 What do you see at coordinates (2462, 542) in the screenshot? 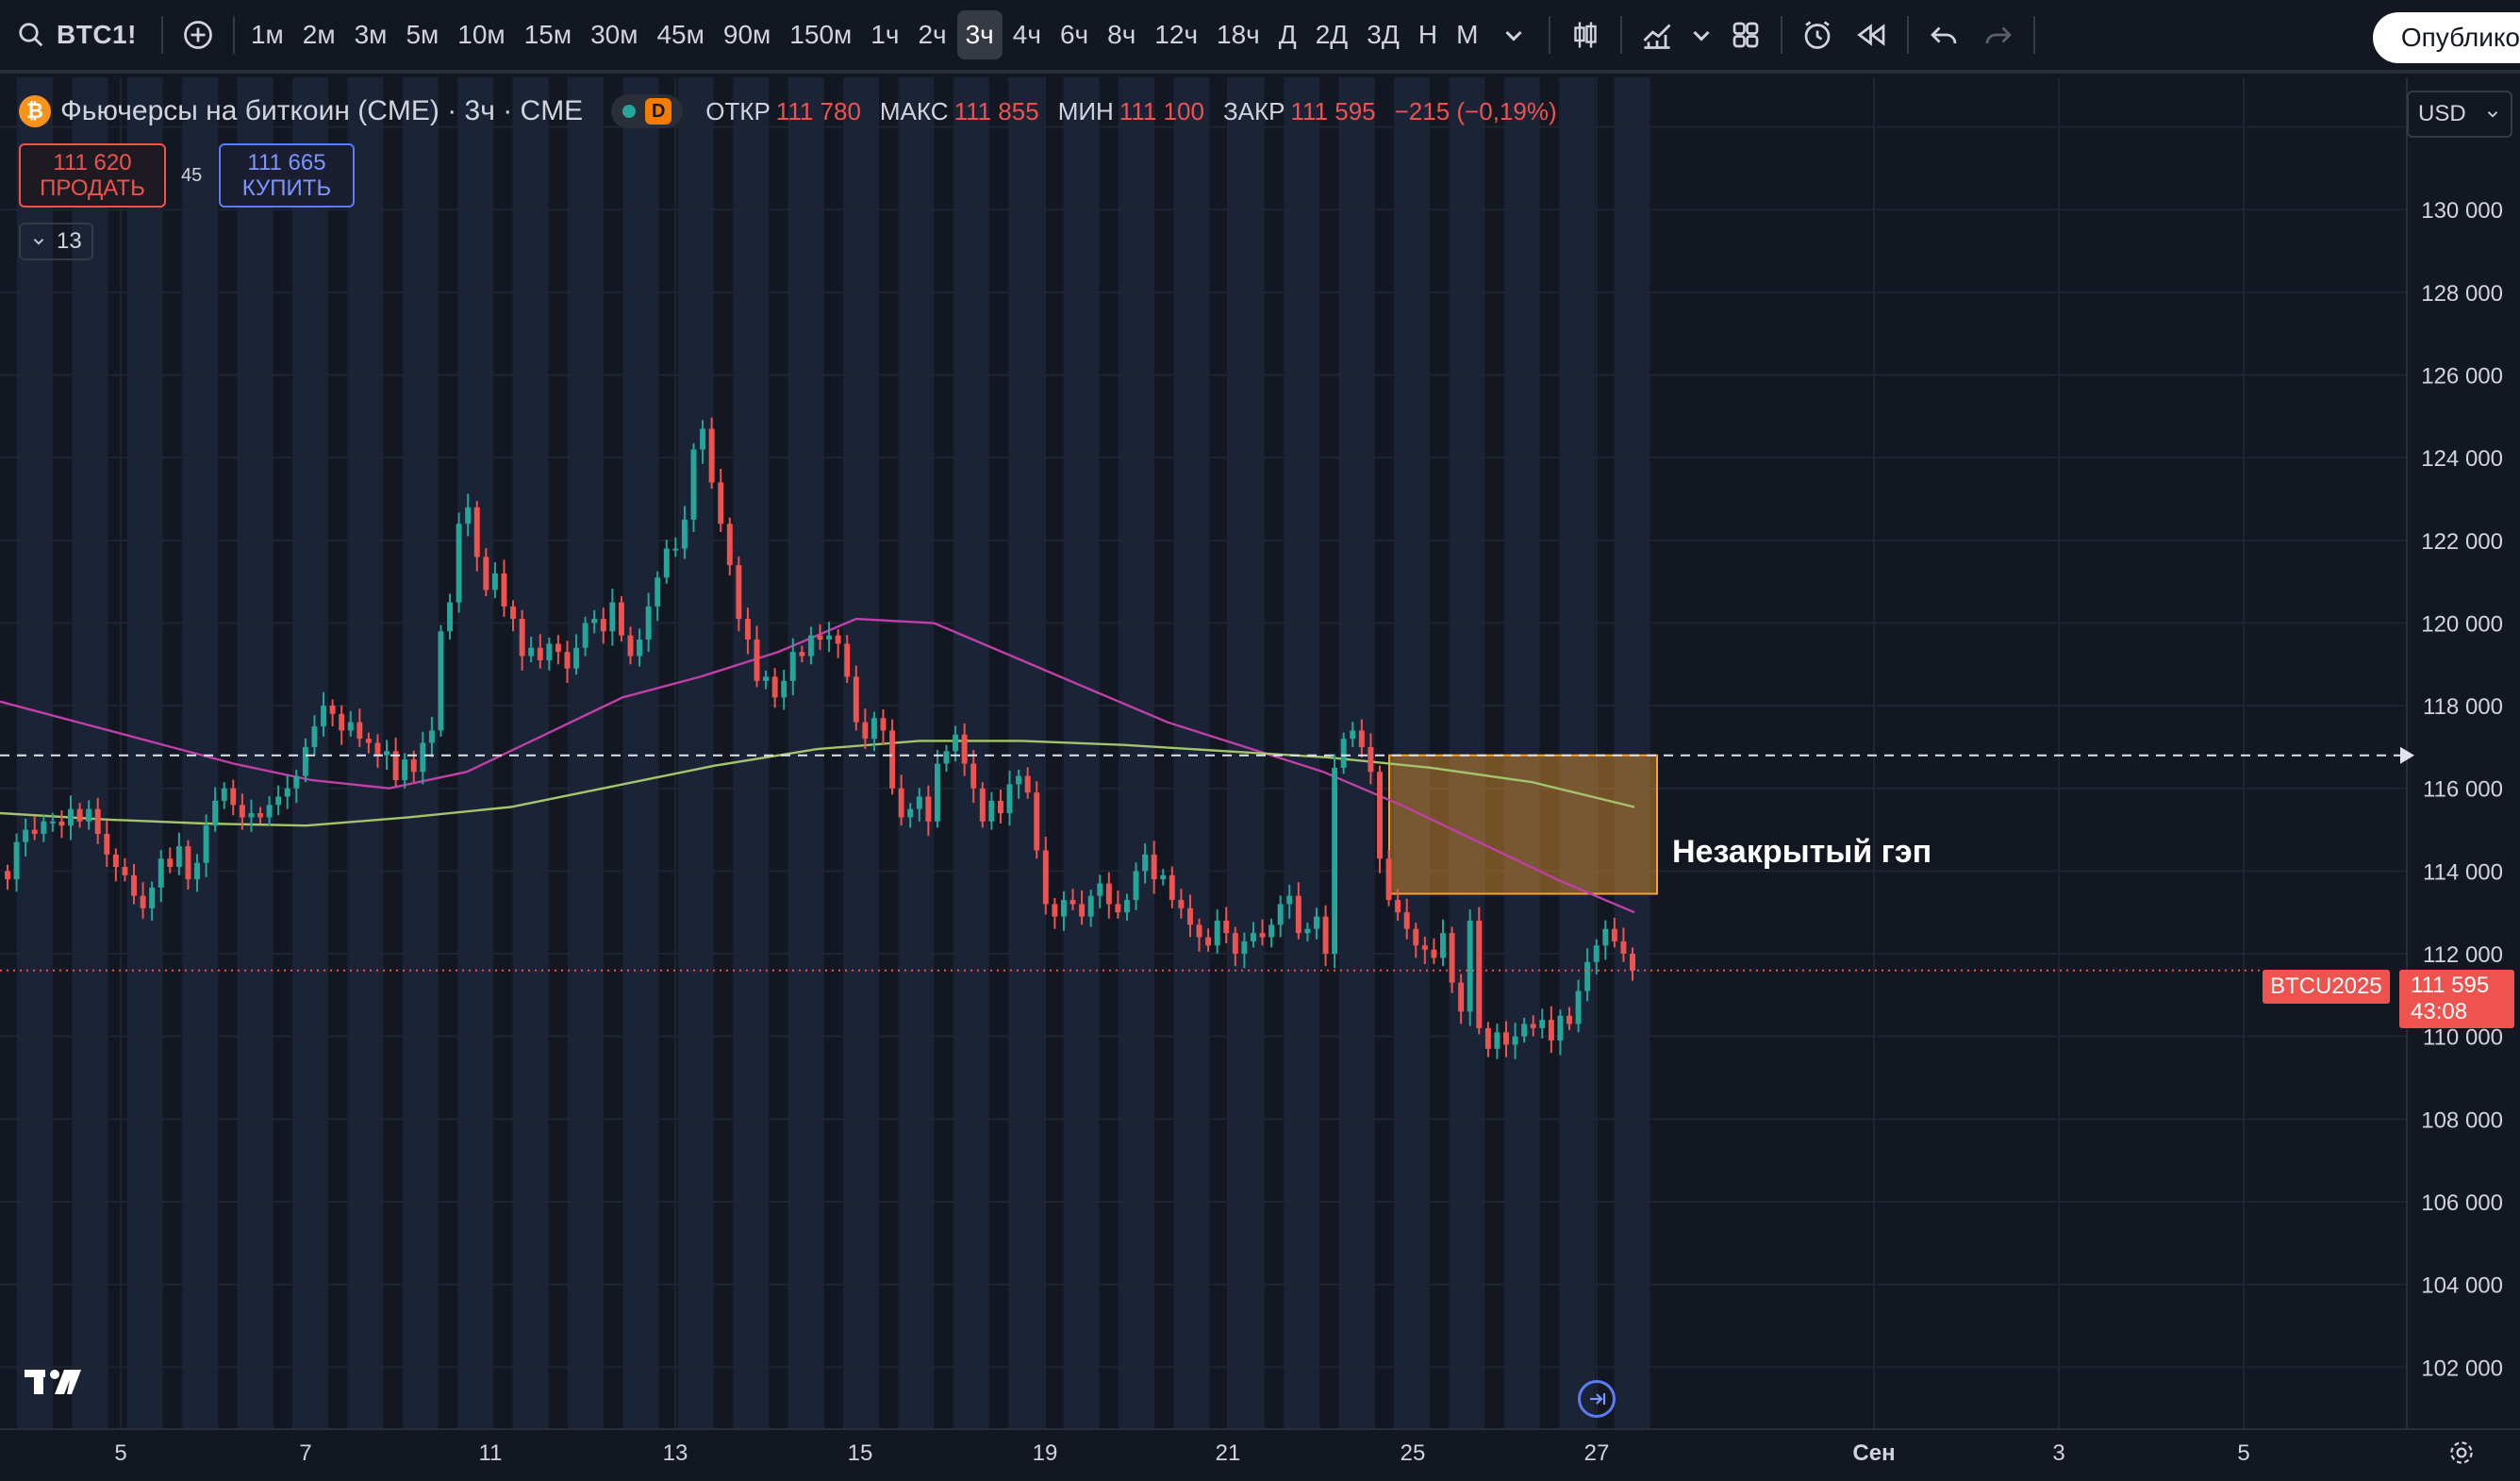
I see `y-tick-label: 122 000` at bounding box center [2462, 542].